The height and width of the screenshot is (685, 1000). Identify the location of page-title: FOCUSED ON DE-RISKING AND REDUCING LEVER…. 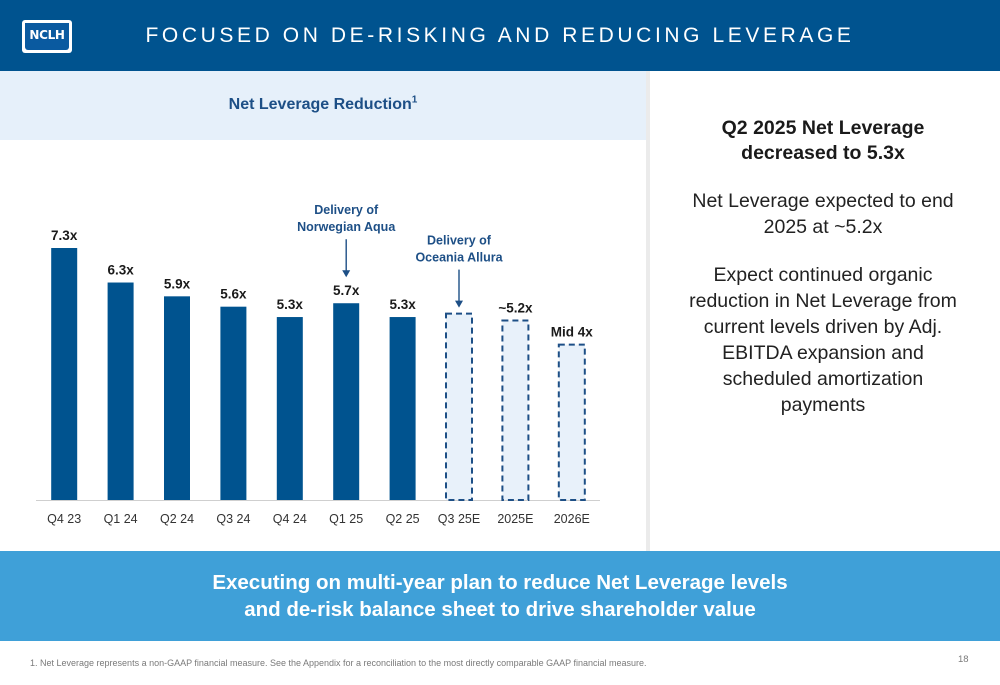
(500, 35).